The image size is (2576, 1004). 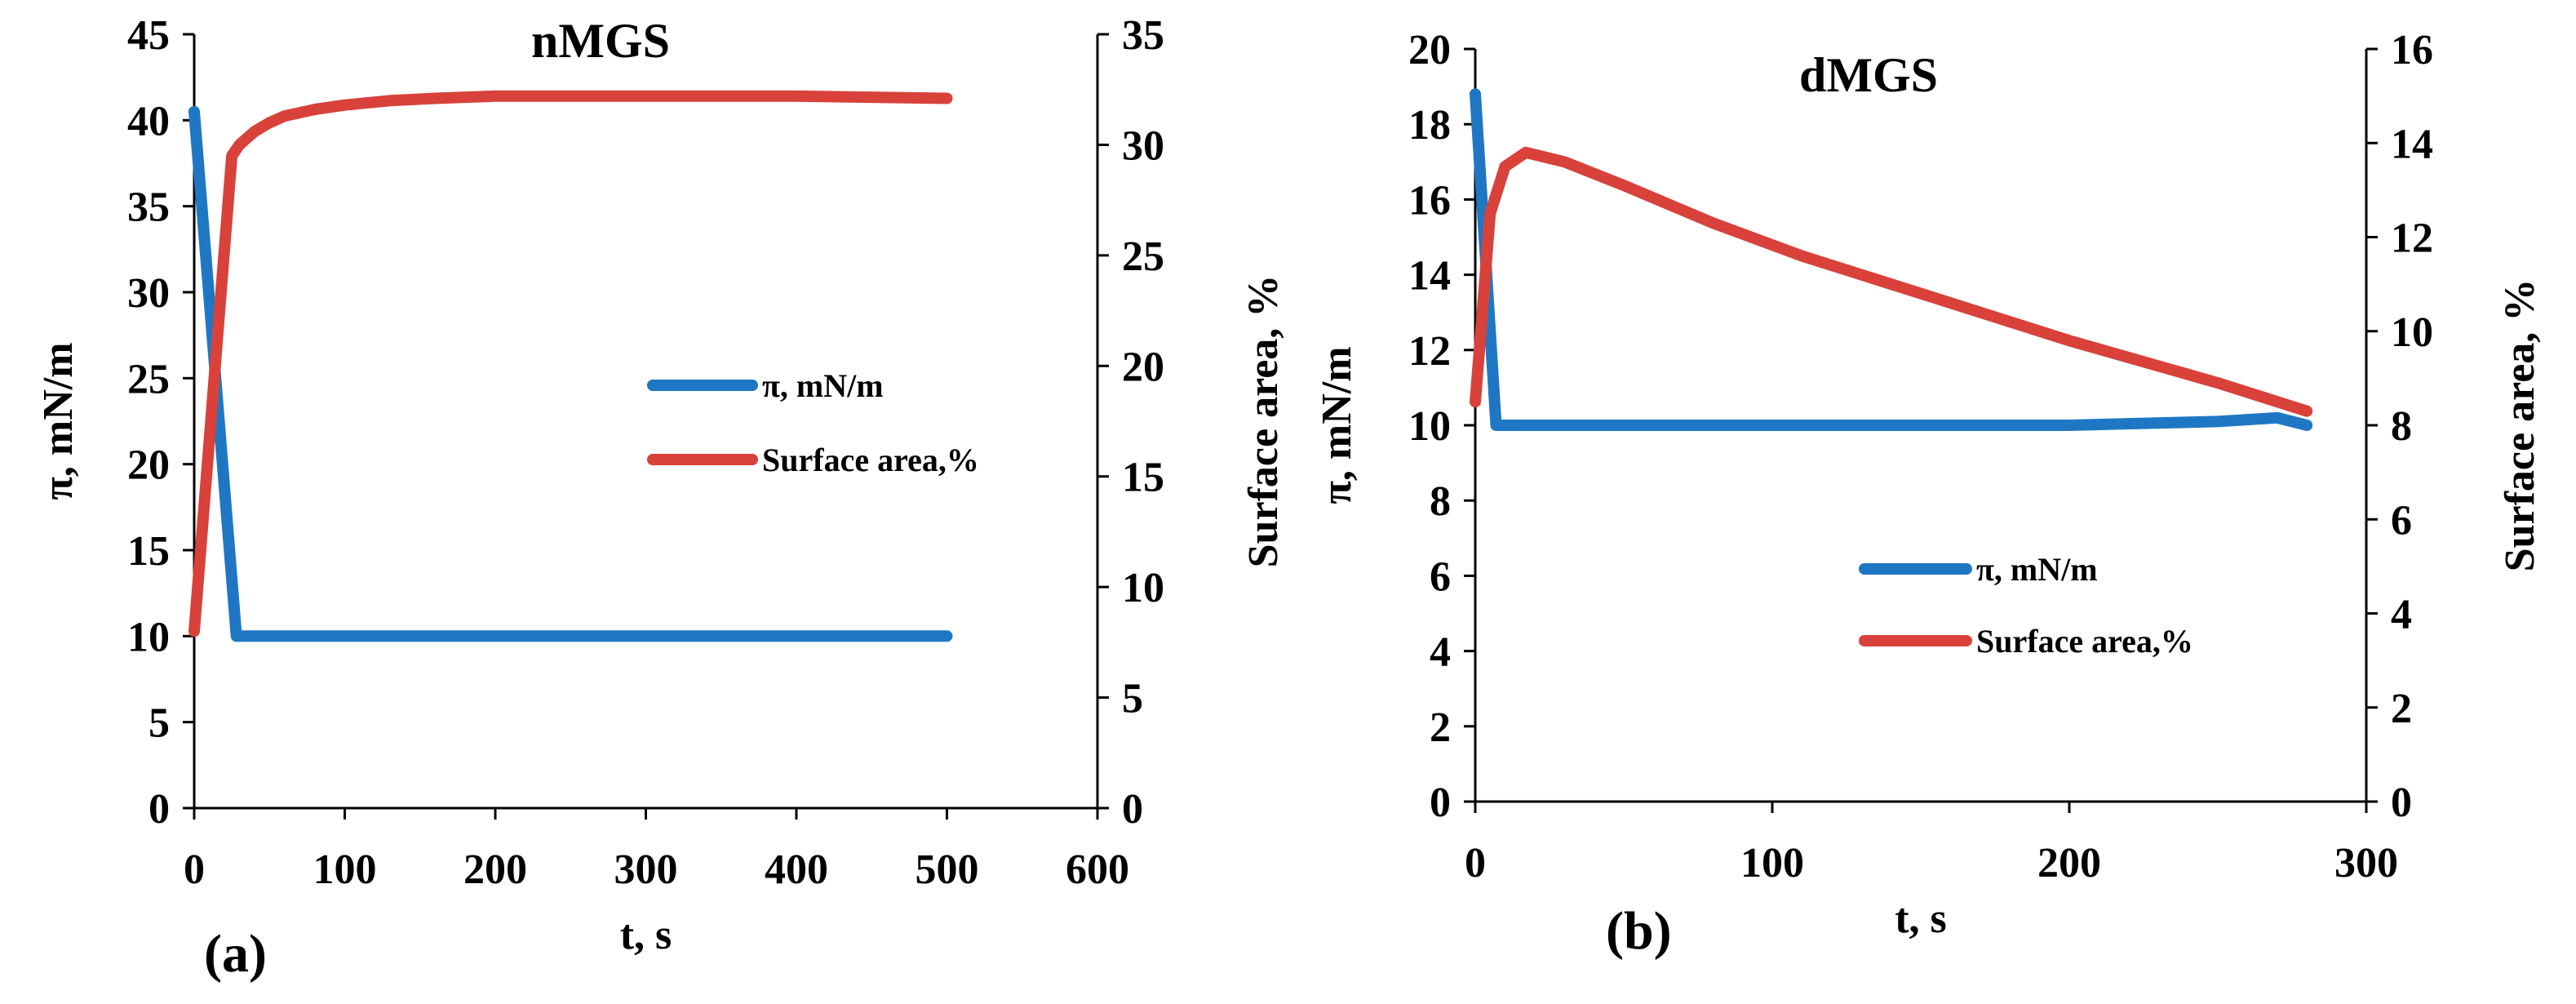 What do you see at coordinates (1132, 699) in the screenshot?
I see `y-right-tick-label: 5` at bounding box center [1132, 699].